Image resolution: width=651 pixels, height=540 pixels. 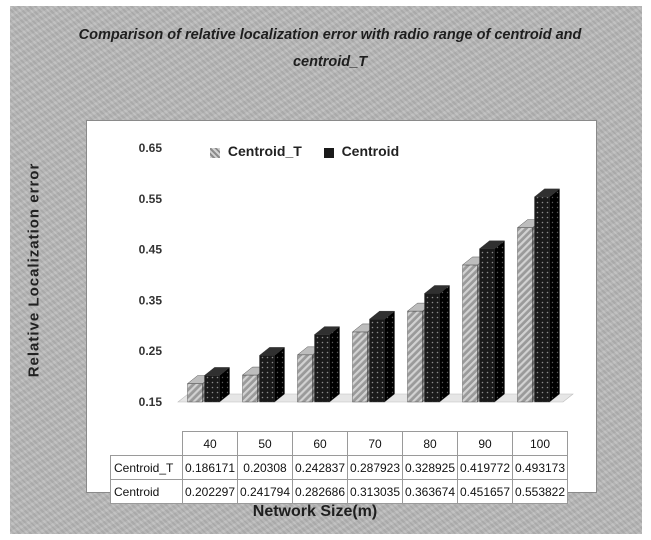 What do you see at coordinates (485, 443) in the screenshot?
I see `table-cat-cell: 90` at bounding box center [485, 443].